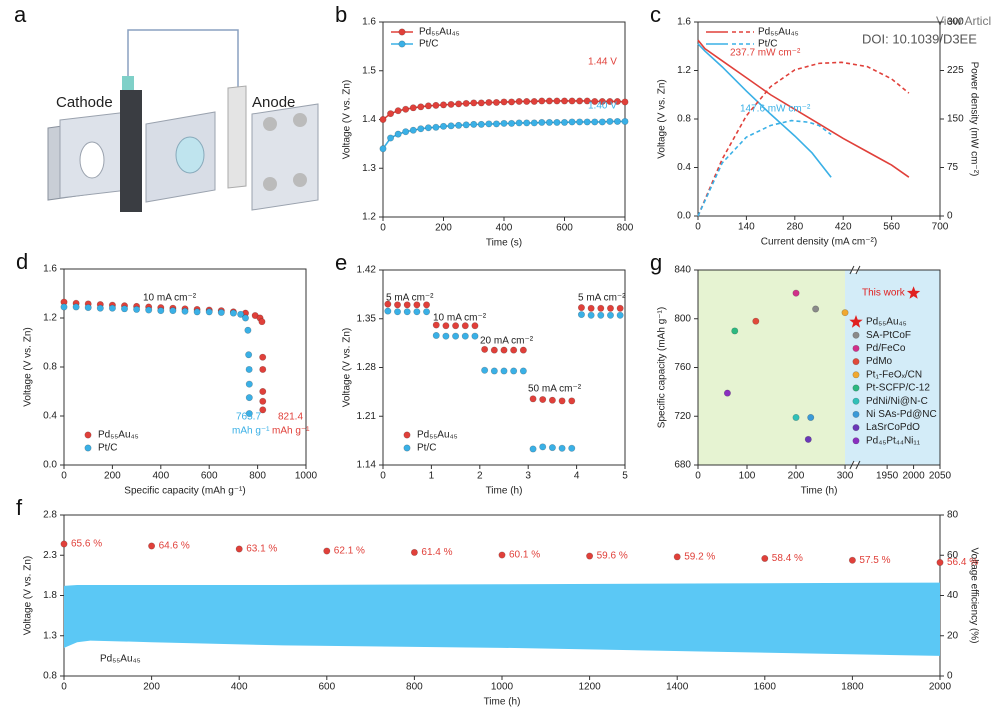 Image resolution: width=998 pixels, height=717 pixels. What do you see at coordinates (764, 110) in the screenshot?
I see `line` at bounding box center [764, 110].